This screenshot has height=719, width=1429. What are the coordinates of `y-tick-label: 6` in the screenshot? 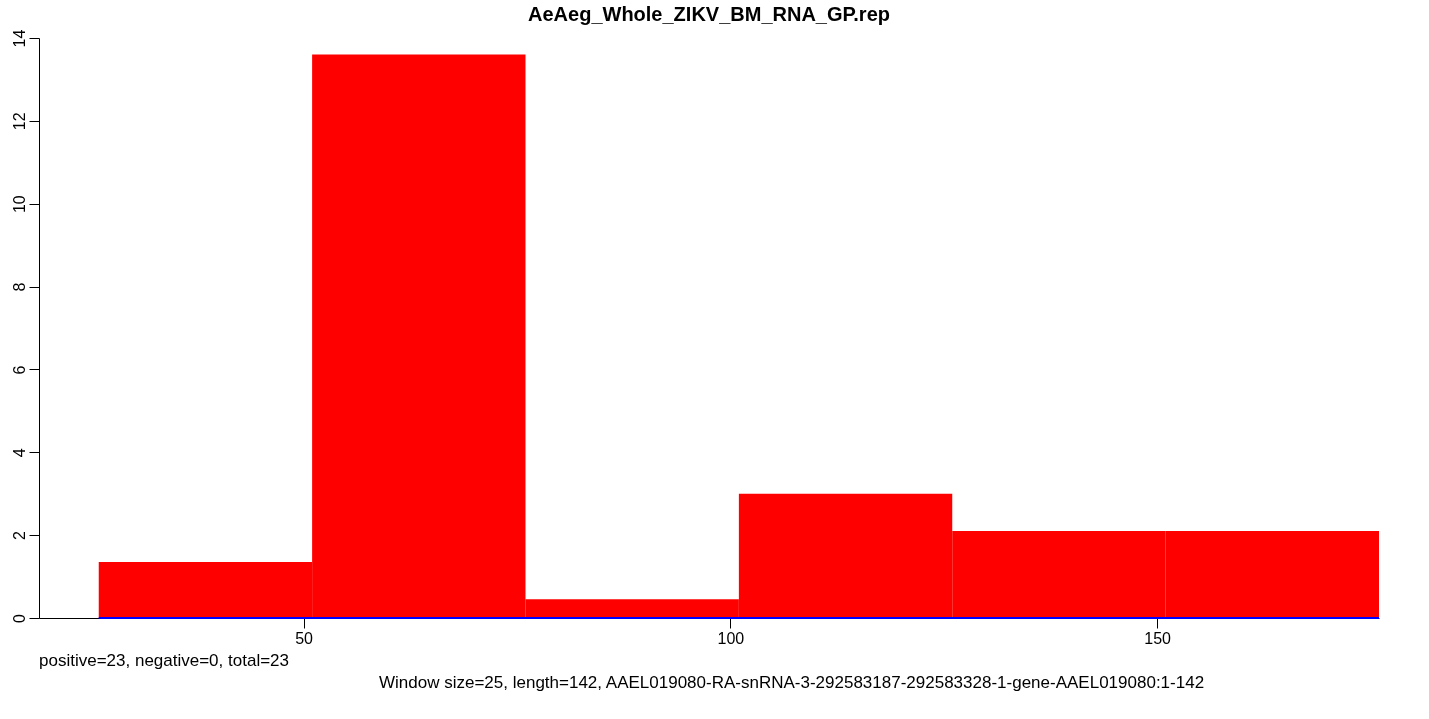 It's located at (19, 370).